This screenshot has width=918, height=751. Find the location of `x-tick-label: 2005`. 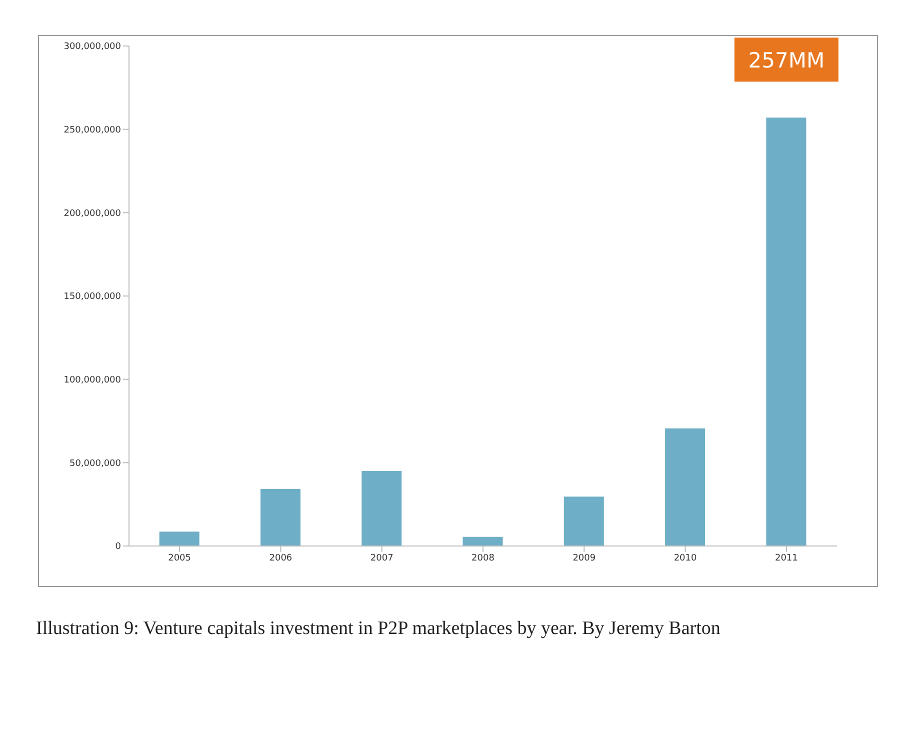

x-tick-label: 2005 is located at coordinates (180, 558).